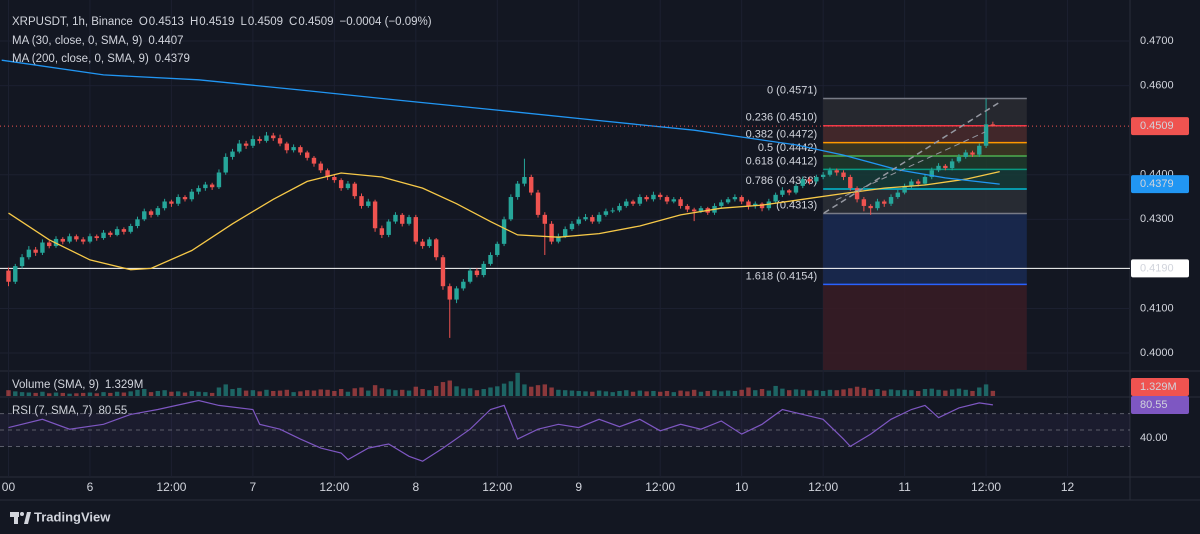  I want to click on trend-line, so click(912, 157).